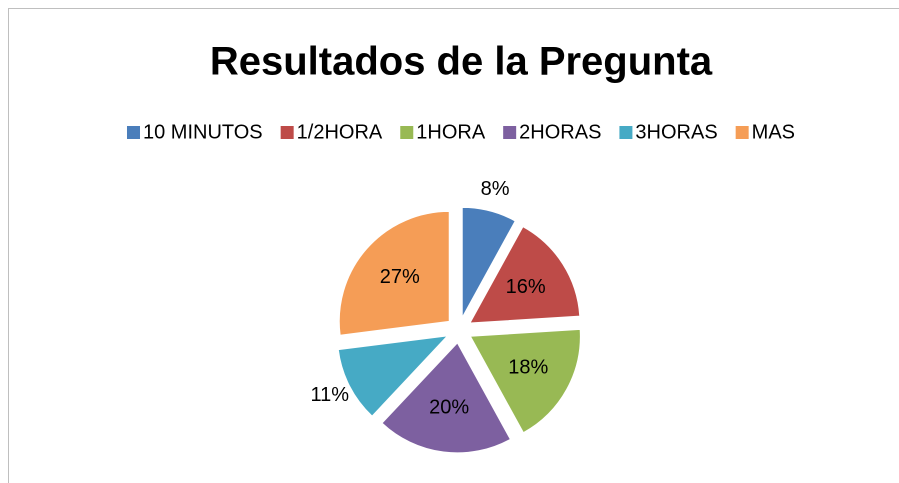  I want to click on legend-label: 3HORAS, so click(676, 132).